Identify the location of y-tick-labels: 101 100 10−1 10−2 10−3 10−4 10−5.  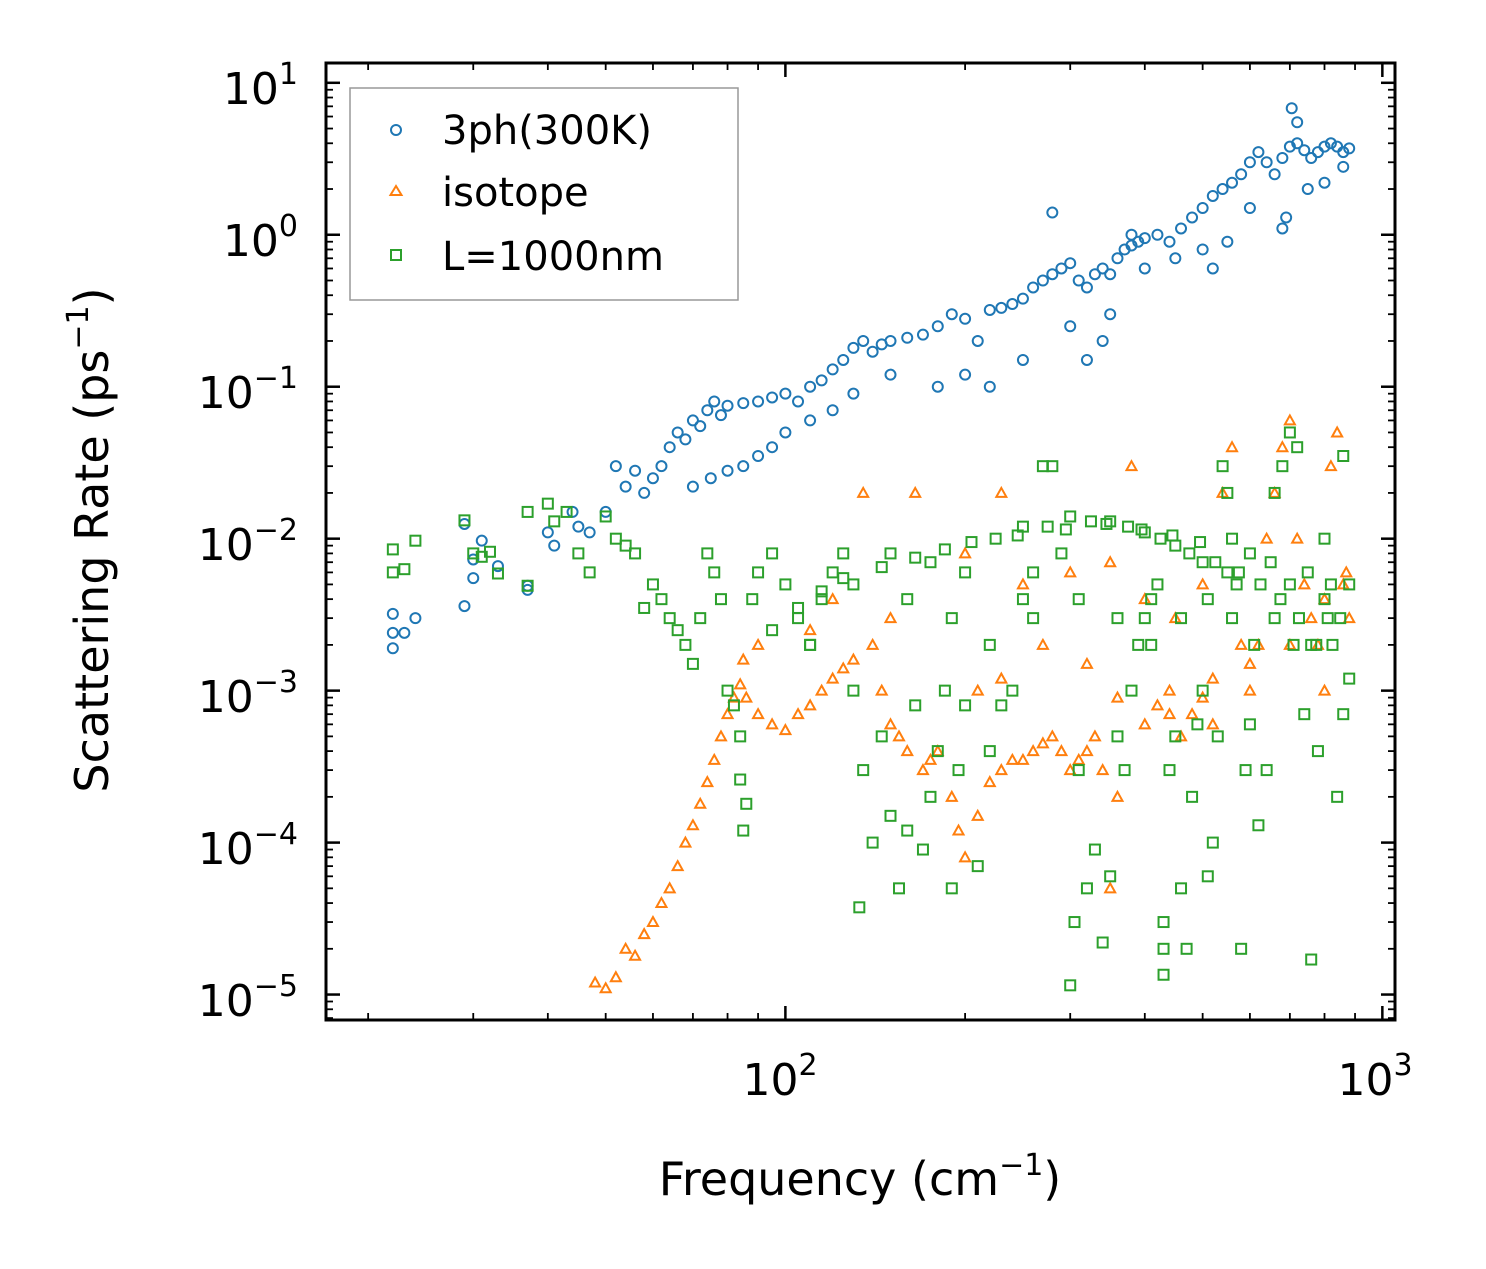
(248, 542).